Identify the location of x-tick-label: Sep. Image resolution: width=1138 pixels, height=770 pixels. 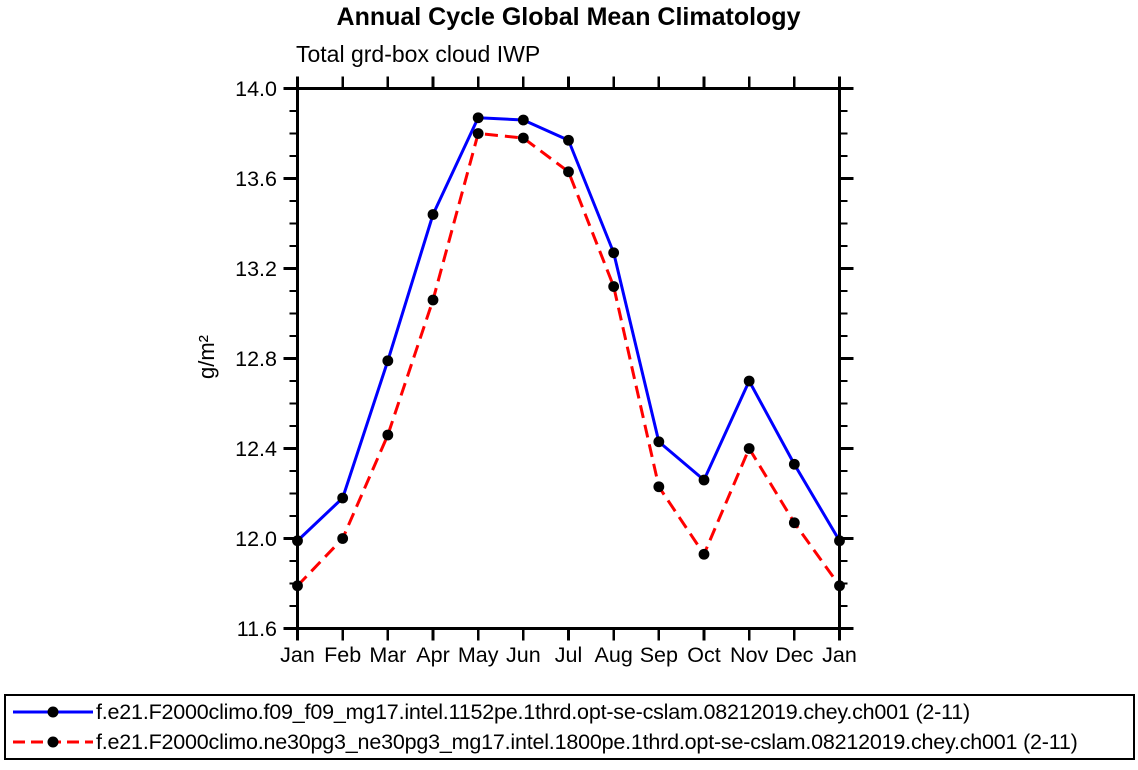
(659, 655).